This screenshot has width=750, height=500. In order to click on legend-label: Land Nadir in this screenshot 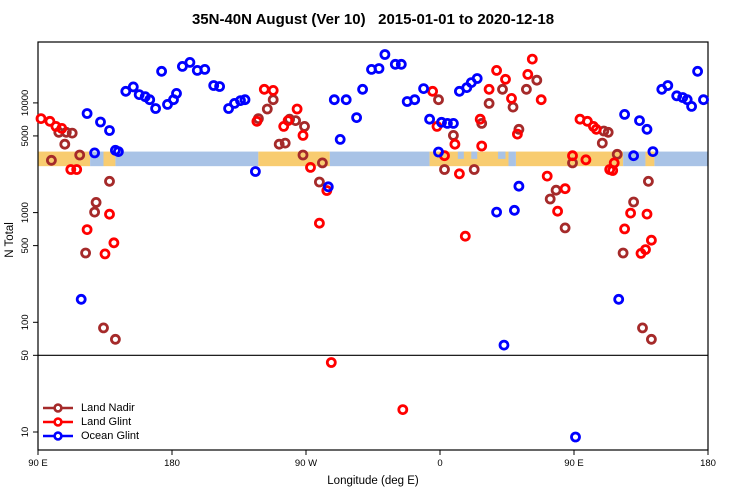, I will do `click(108, 408)`.